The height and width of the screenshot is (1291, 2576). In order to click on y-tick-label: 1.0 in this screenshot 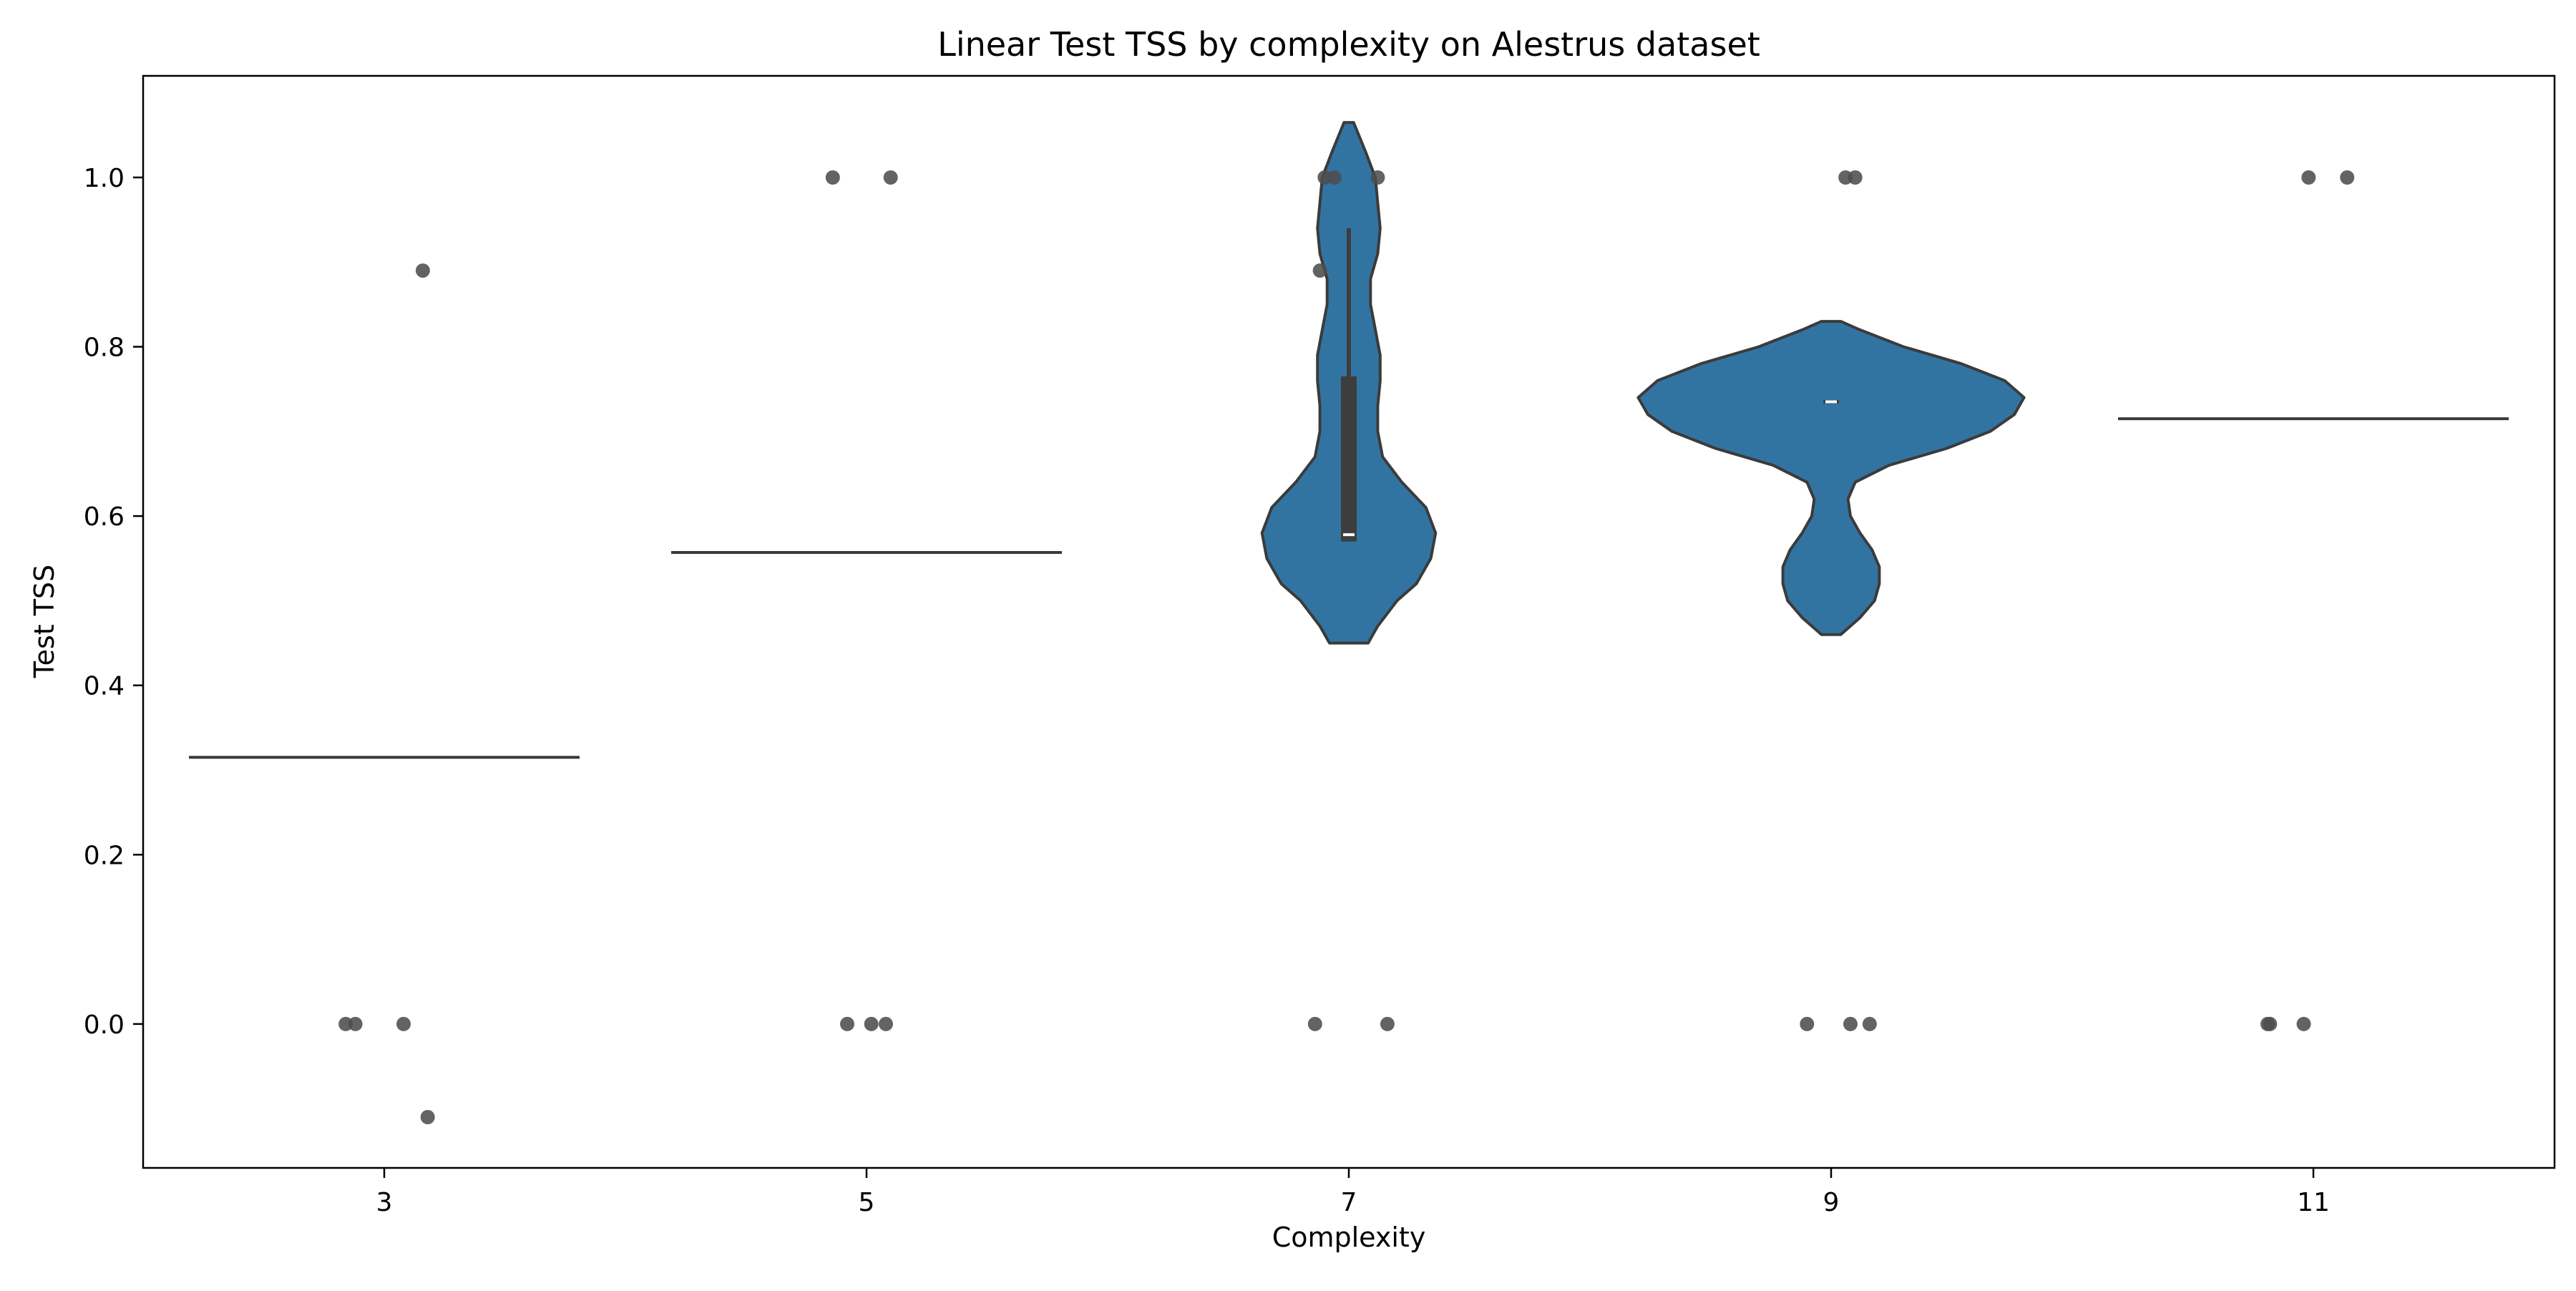, I will do `click(104, 178)`.